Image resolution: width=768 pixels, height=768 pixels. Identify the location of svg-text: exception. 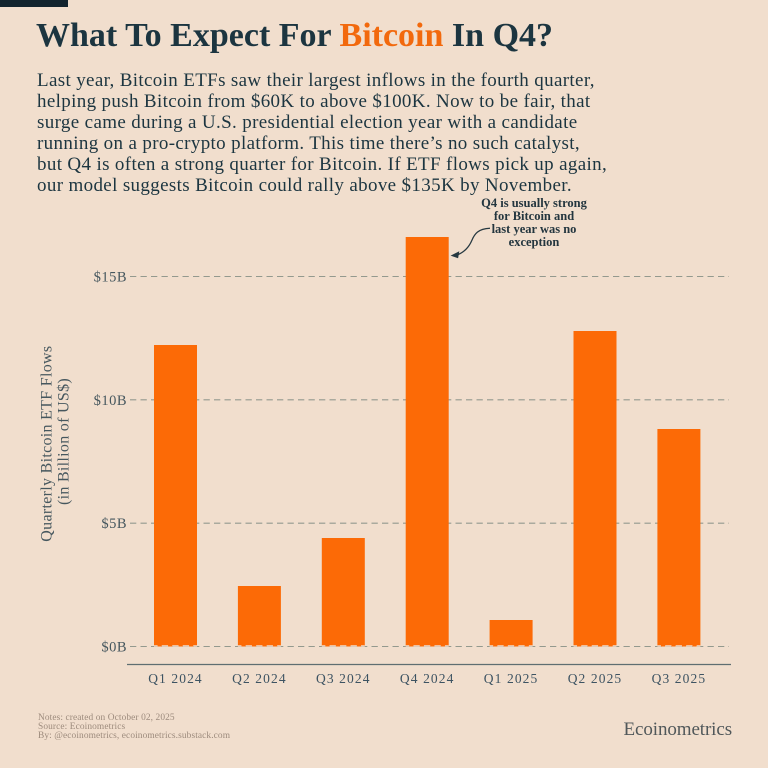
(534, 242).